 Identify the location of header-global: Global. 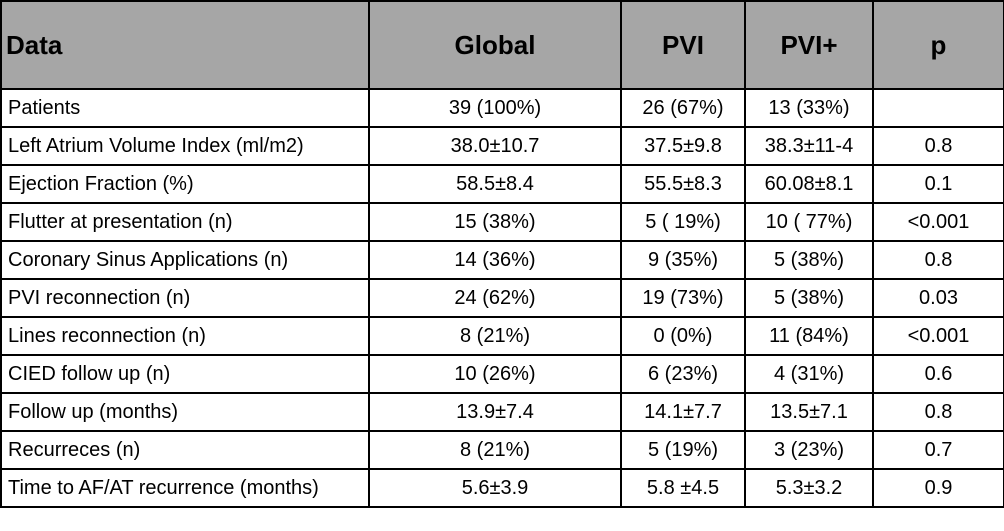
(495, 45).